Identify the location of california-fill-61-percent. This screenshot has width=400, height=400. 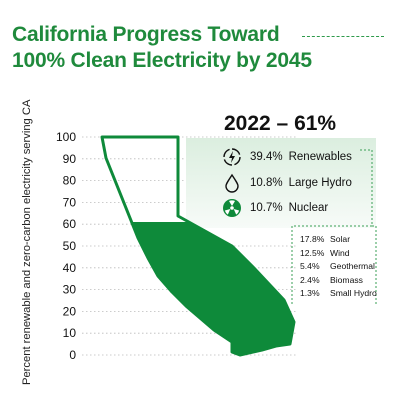
(212, 288).